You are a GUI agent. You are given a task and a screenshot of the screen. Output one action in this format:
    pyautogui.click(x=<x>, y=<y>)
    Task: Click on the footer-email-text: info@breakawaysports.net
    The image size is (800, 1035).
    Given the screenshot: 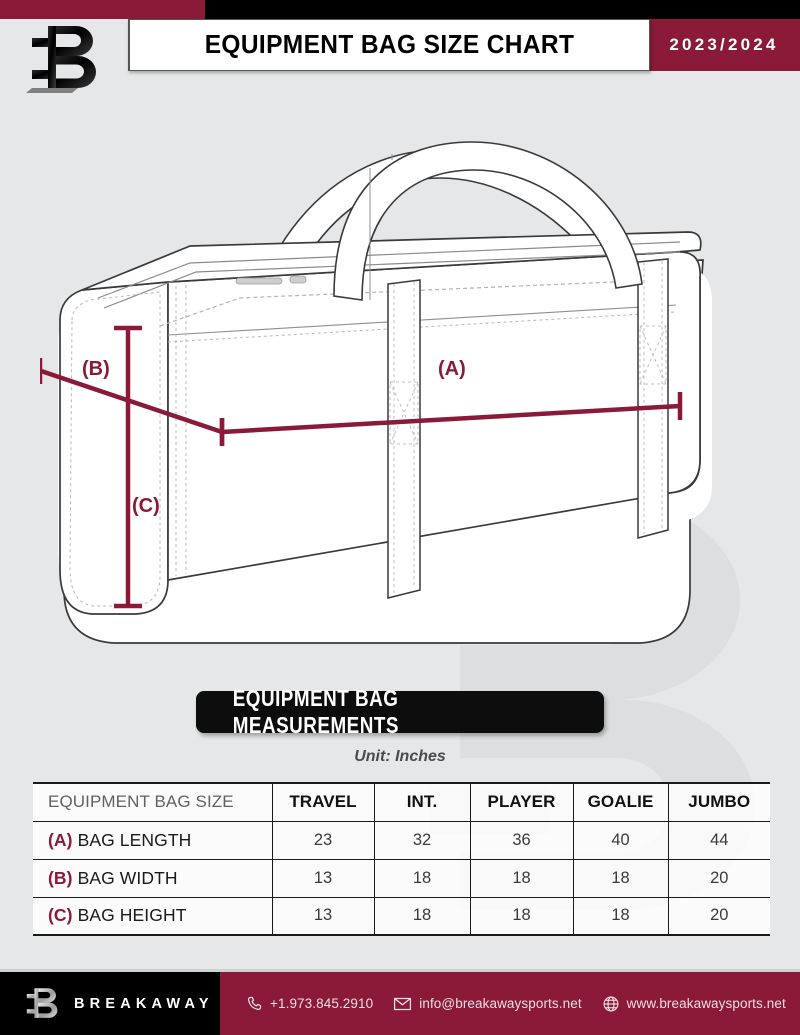 What is the action you would take?
    pyautogui.click(x=500, y=1003)
    